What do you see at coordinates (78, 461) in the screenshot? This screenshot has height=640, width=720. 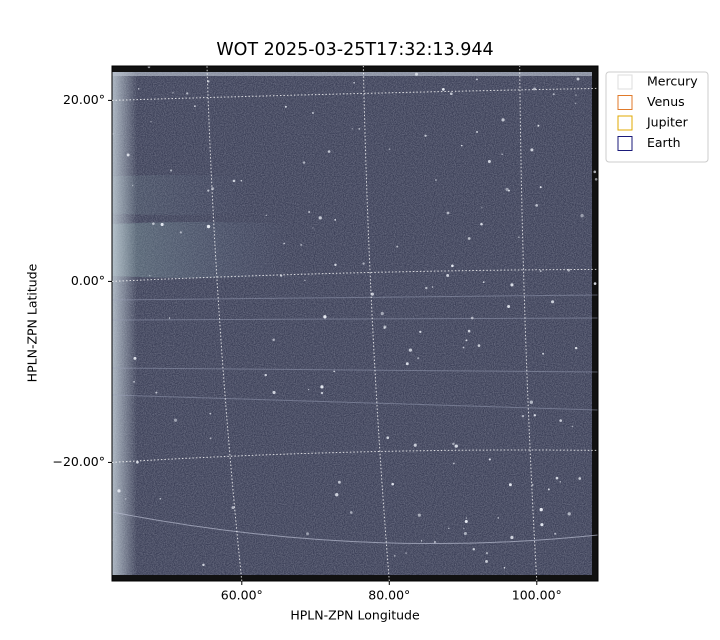 I see `y-tick-label: −20.00°` at bounding box center [78, 461].